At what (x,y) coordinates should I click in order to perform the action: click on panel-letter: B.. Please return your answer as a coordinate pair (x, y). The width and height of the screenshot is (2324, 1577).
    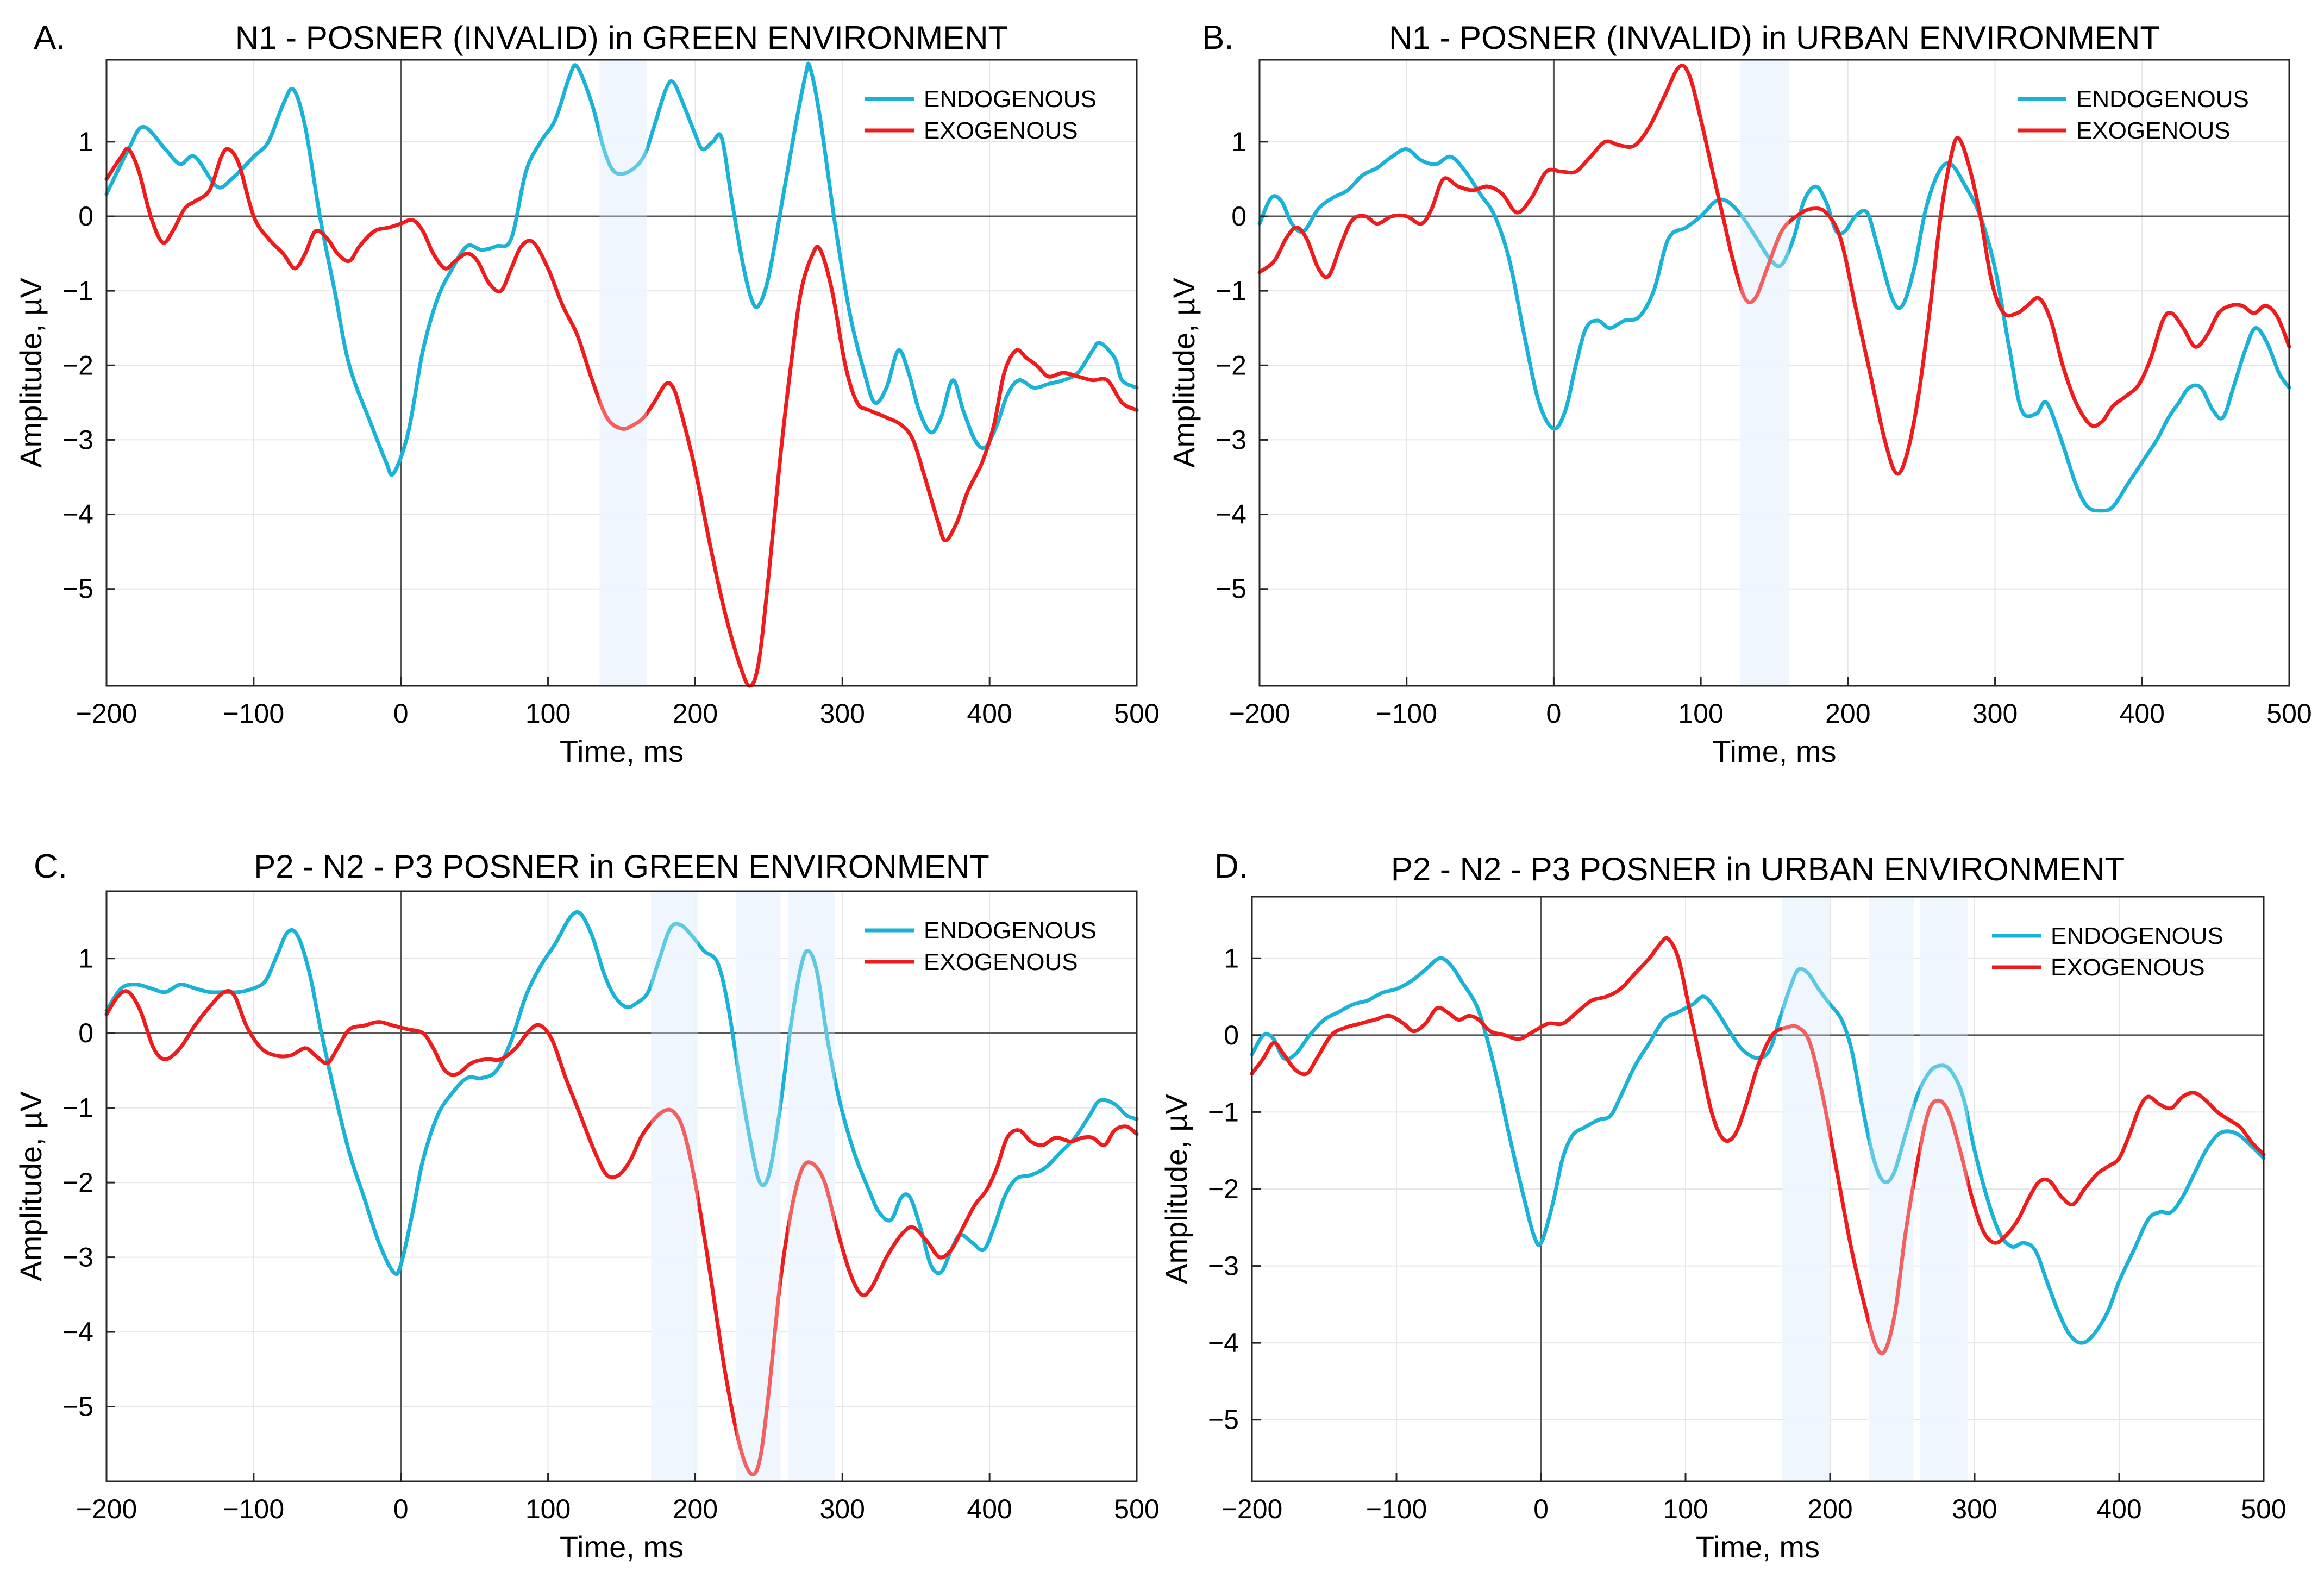
    Looking at the image, I should click on (1218, 38).